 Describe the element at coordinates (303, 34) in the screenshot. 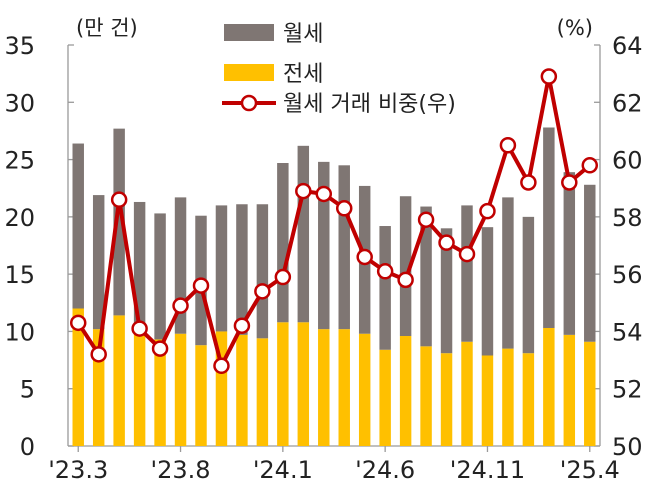

I see `legend-label-monthly-rent: 월세` at that location.